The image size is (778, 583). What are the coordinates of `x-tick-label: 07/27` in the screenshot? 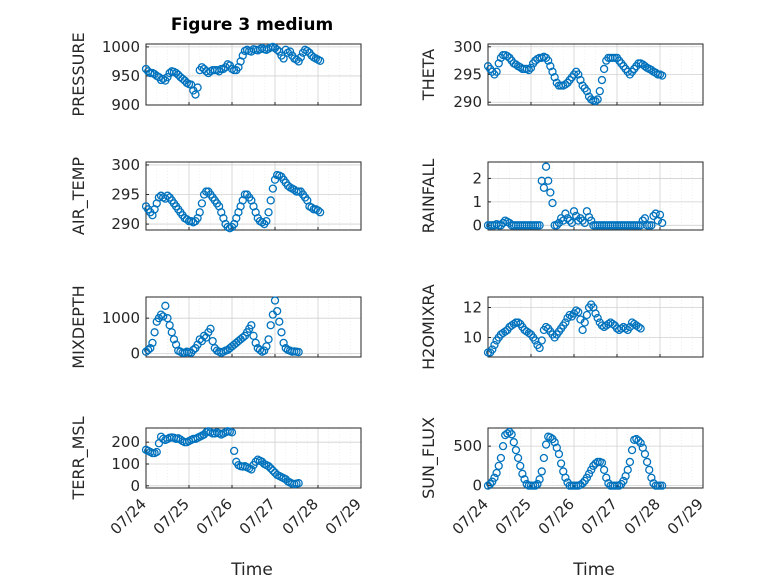 It's located at (257, 516).